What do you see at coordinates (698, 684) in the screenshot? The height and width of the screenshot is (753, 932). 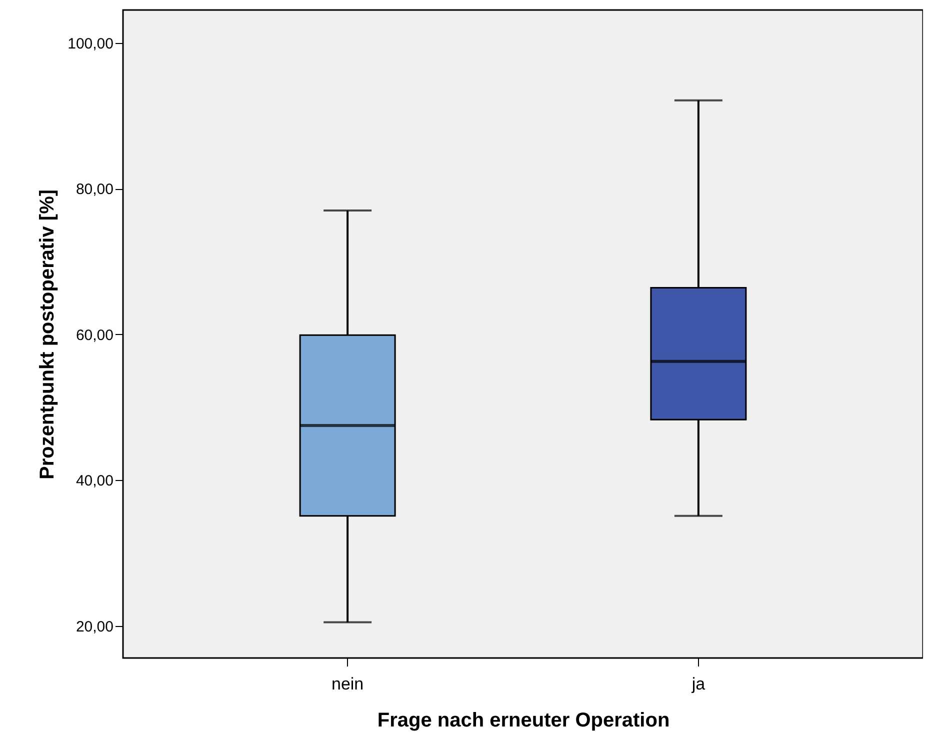 I see `x-tick-label: ja` at bounding box center [698, 684].